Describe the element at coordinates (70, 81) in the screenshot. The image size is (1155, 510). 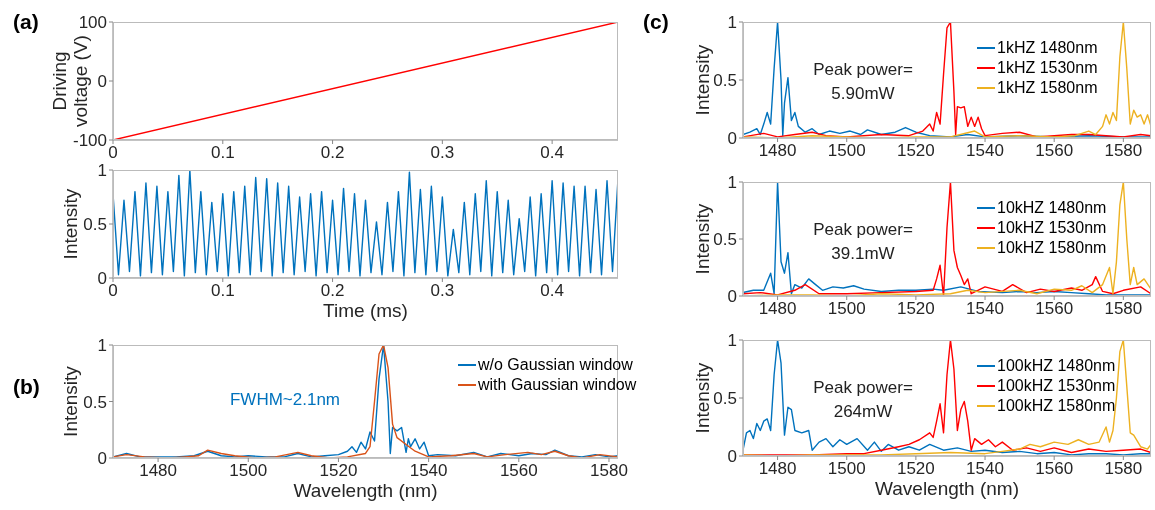
I see `y-axis-title: Driving voltage (V)` at that location.